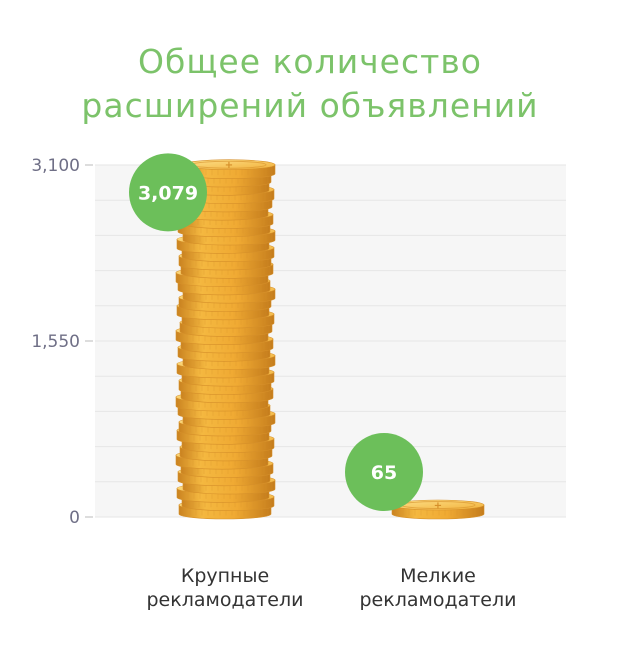 Image resolution: width=620 pixels, height=647 pixels. Describe the element at coordinates (310, 105) in the screenshot. I see `chart-title-line-2: расширений объявлений` at that location.